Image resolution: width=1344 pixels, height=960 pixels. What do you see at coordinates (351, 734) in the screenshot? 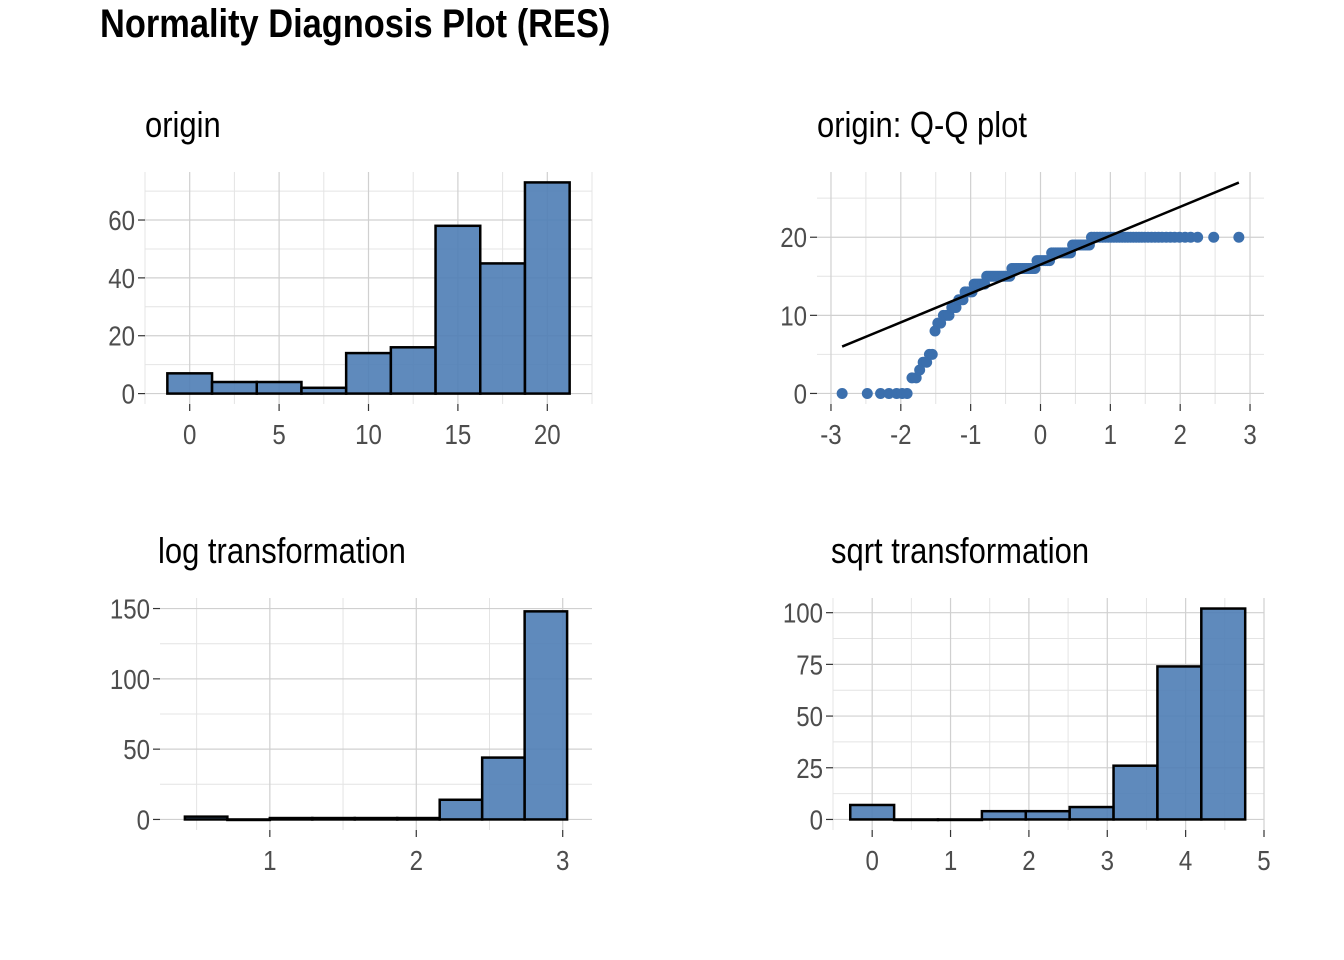
I see `histogram-log: 1 2 3 0 50 100 150` at bounding box center [351, 734].